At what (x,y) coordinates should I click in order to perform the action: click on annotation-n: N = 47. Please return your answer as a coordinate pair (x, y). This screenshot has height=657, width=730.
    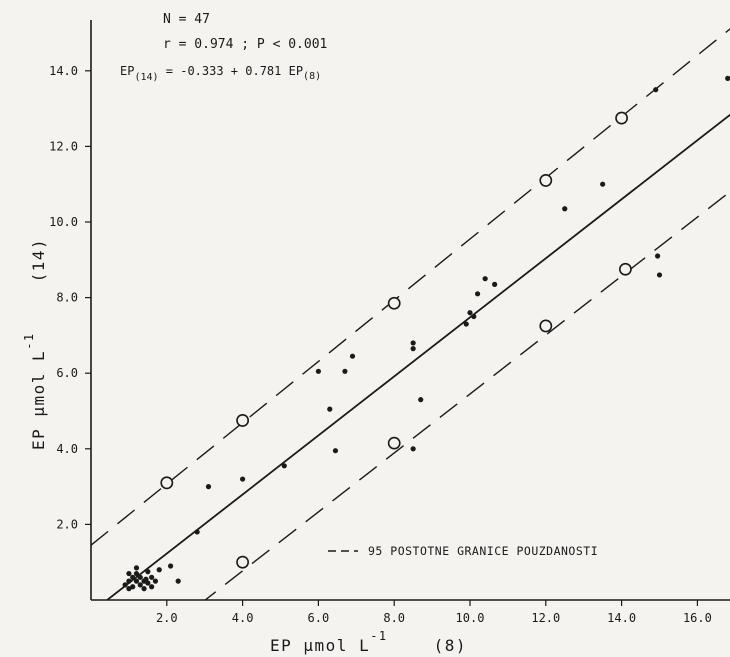
    Looking at the image, I should click on (186, 19).